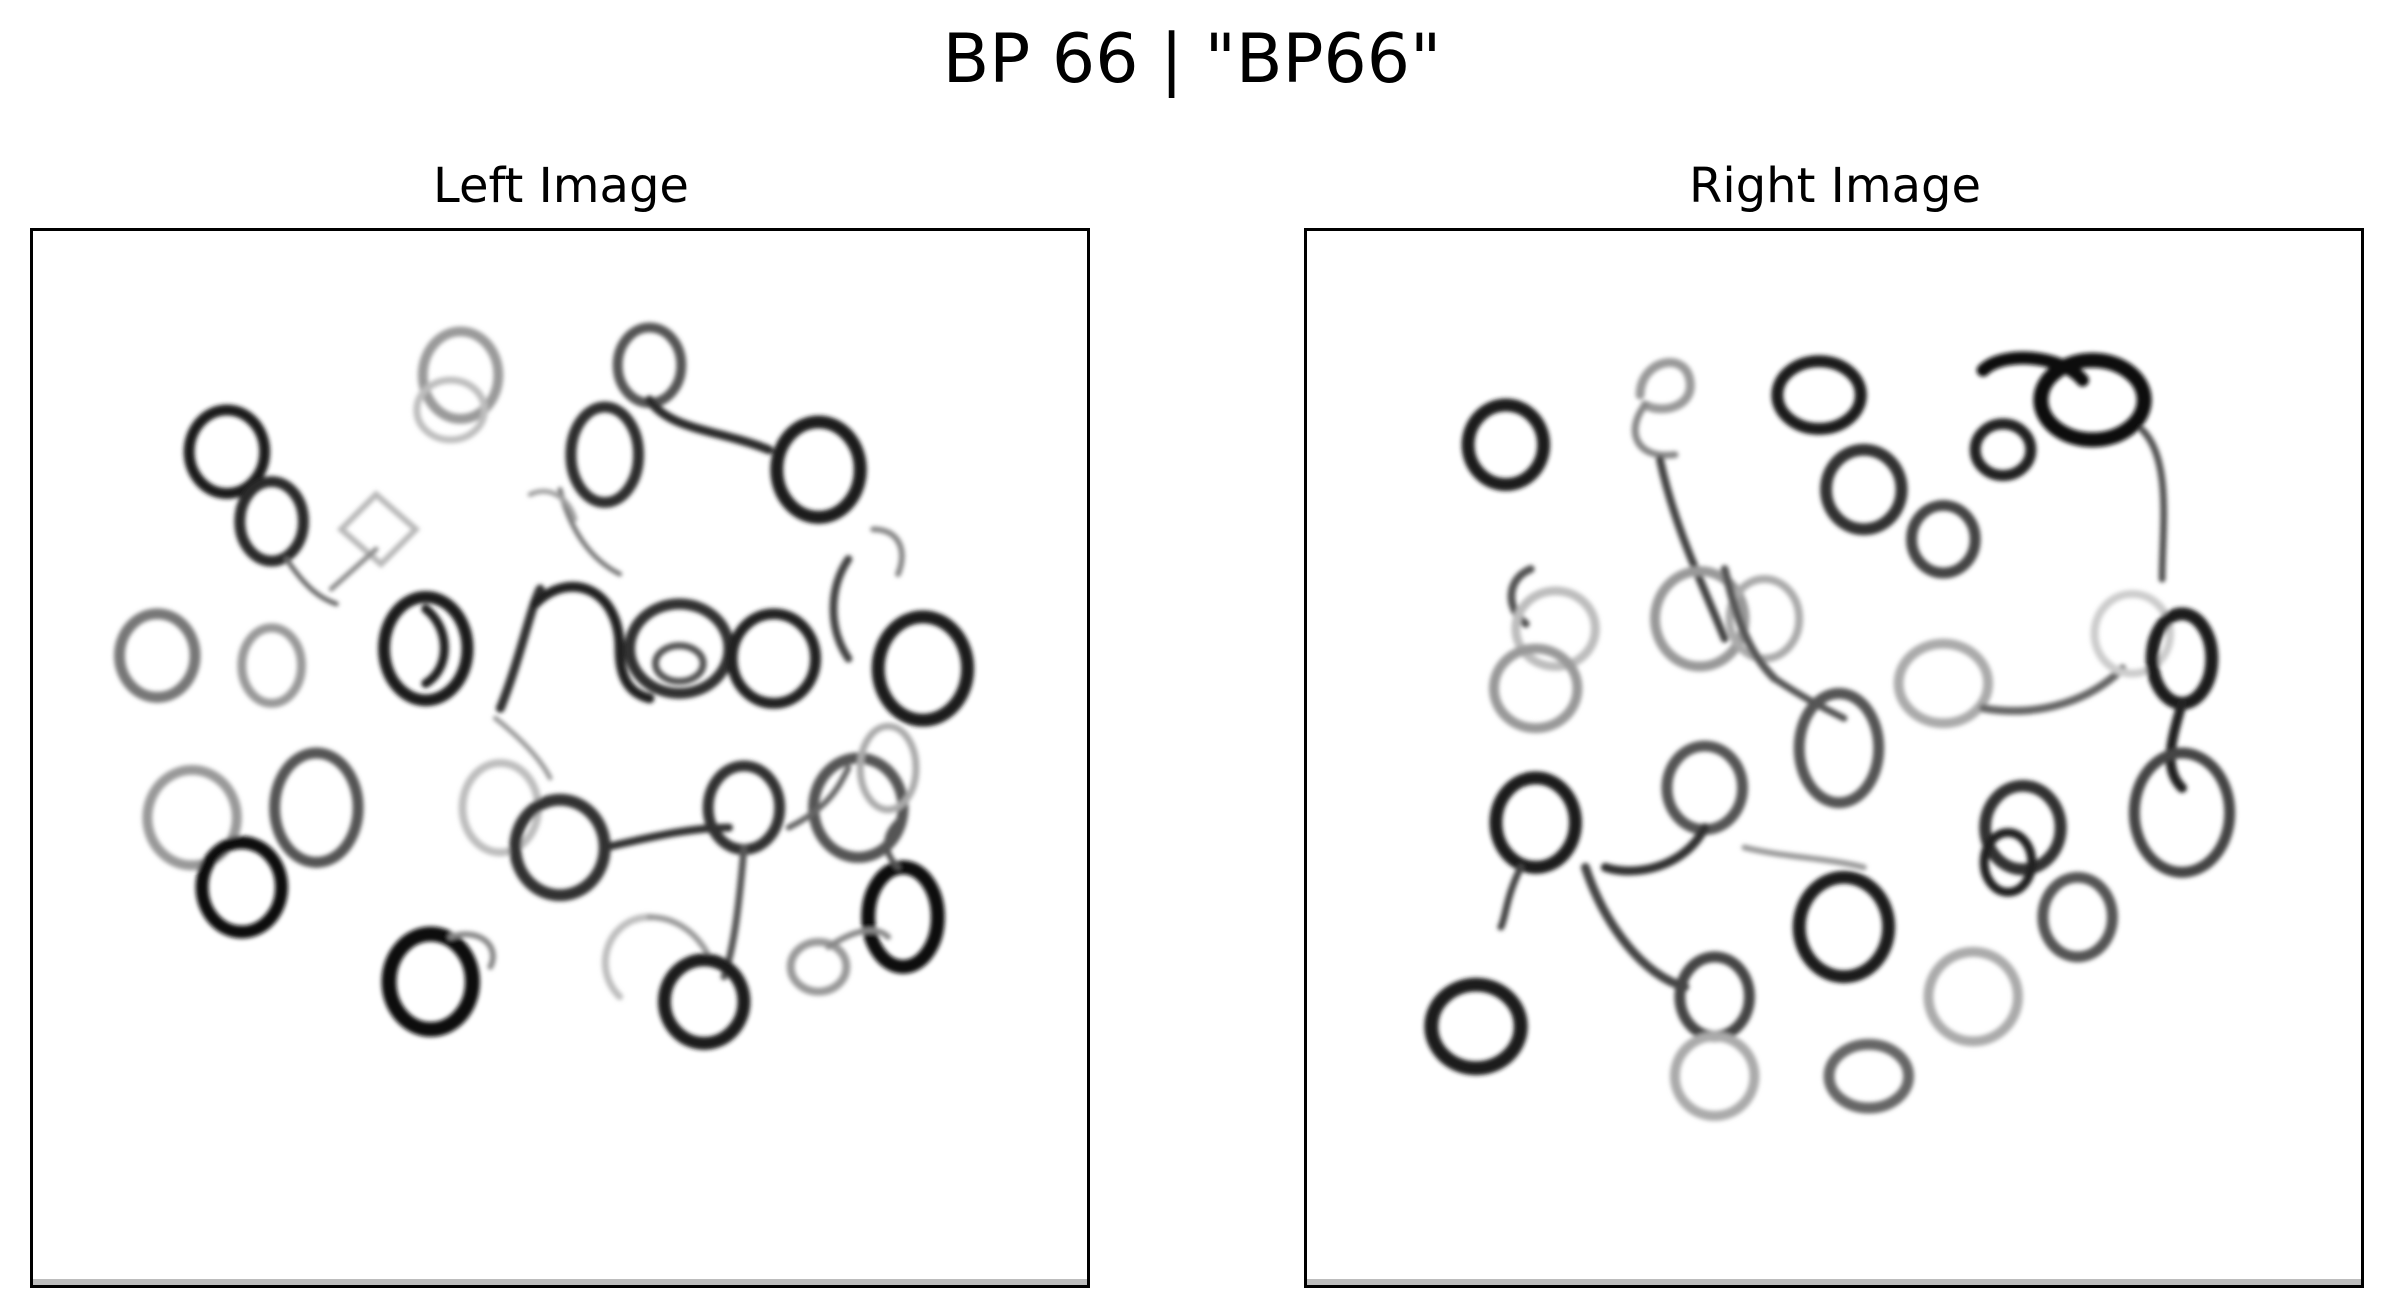  Describe the element at coordinates (561, 186) in the screenshot. I see `left-panel-title: Left Image` at that location.